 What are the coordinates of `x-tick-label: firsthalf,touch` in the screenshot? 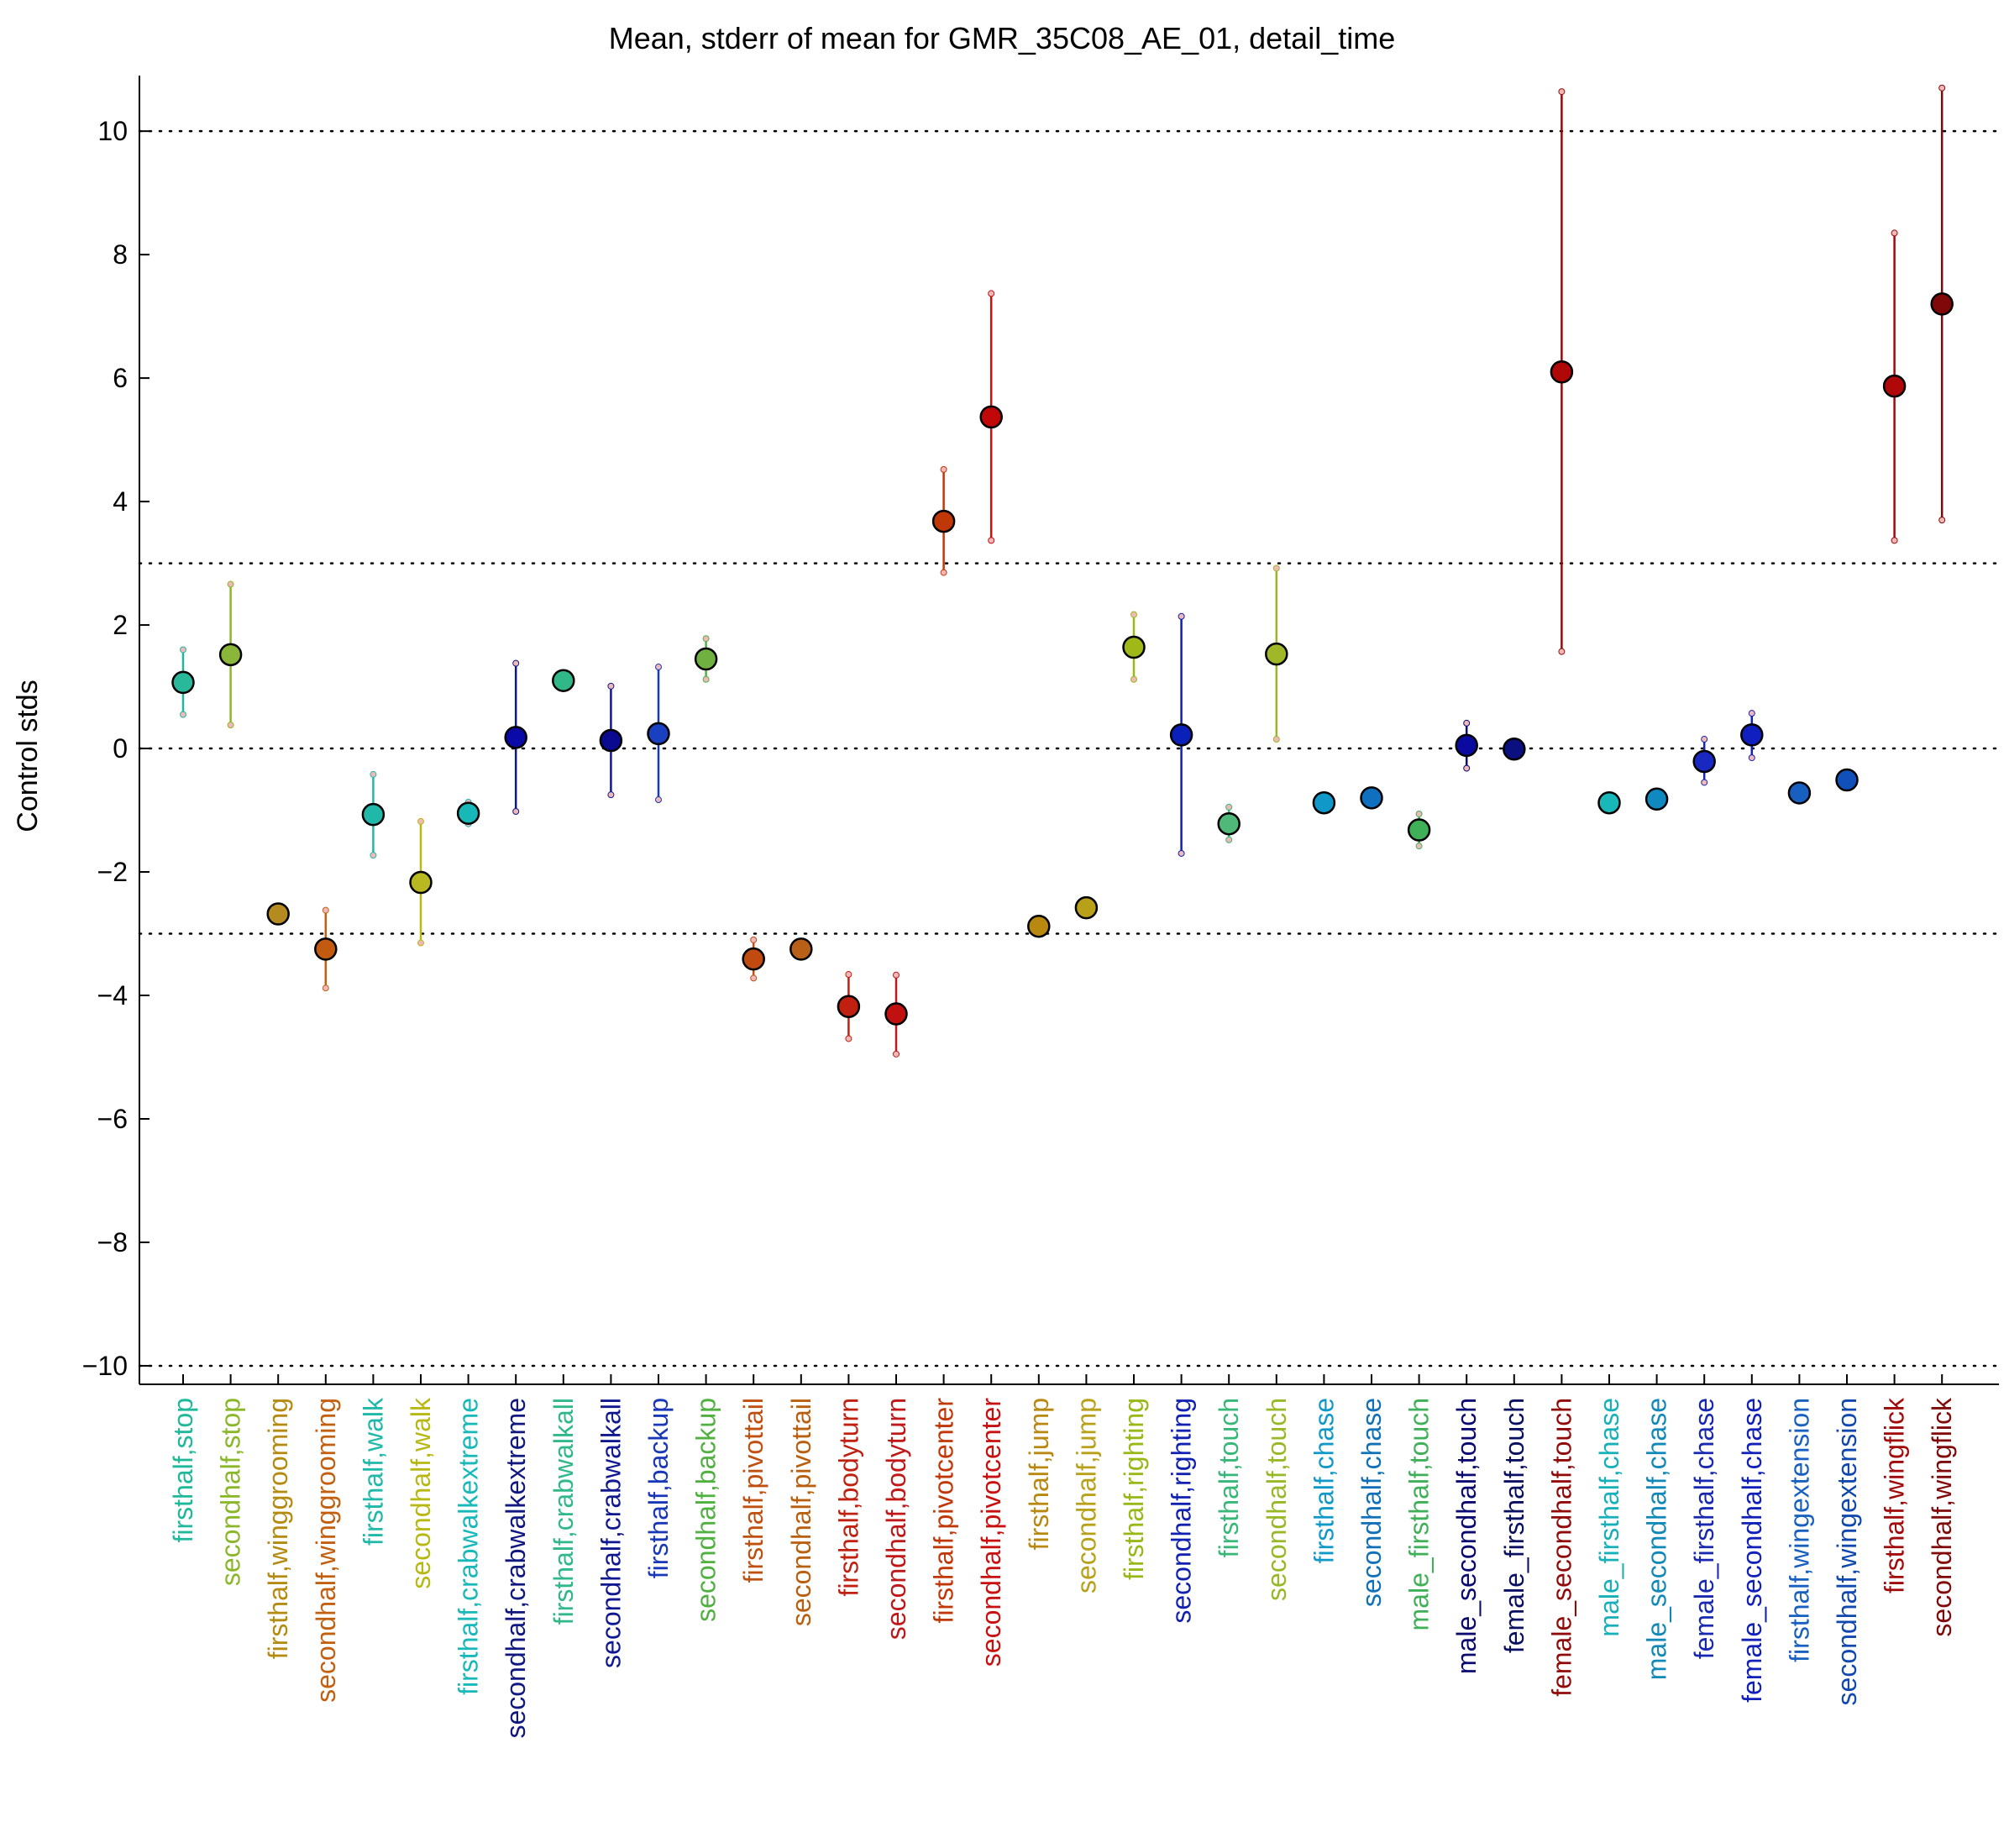 It's located at (1229, 1477).